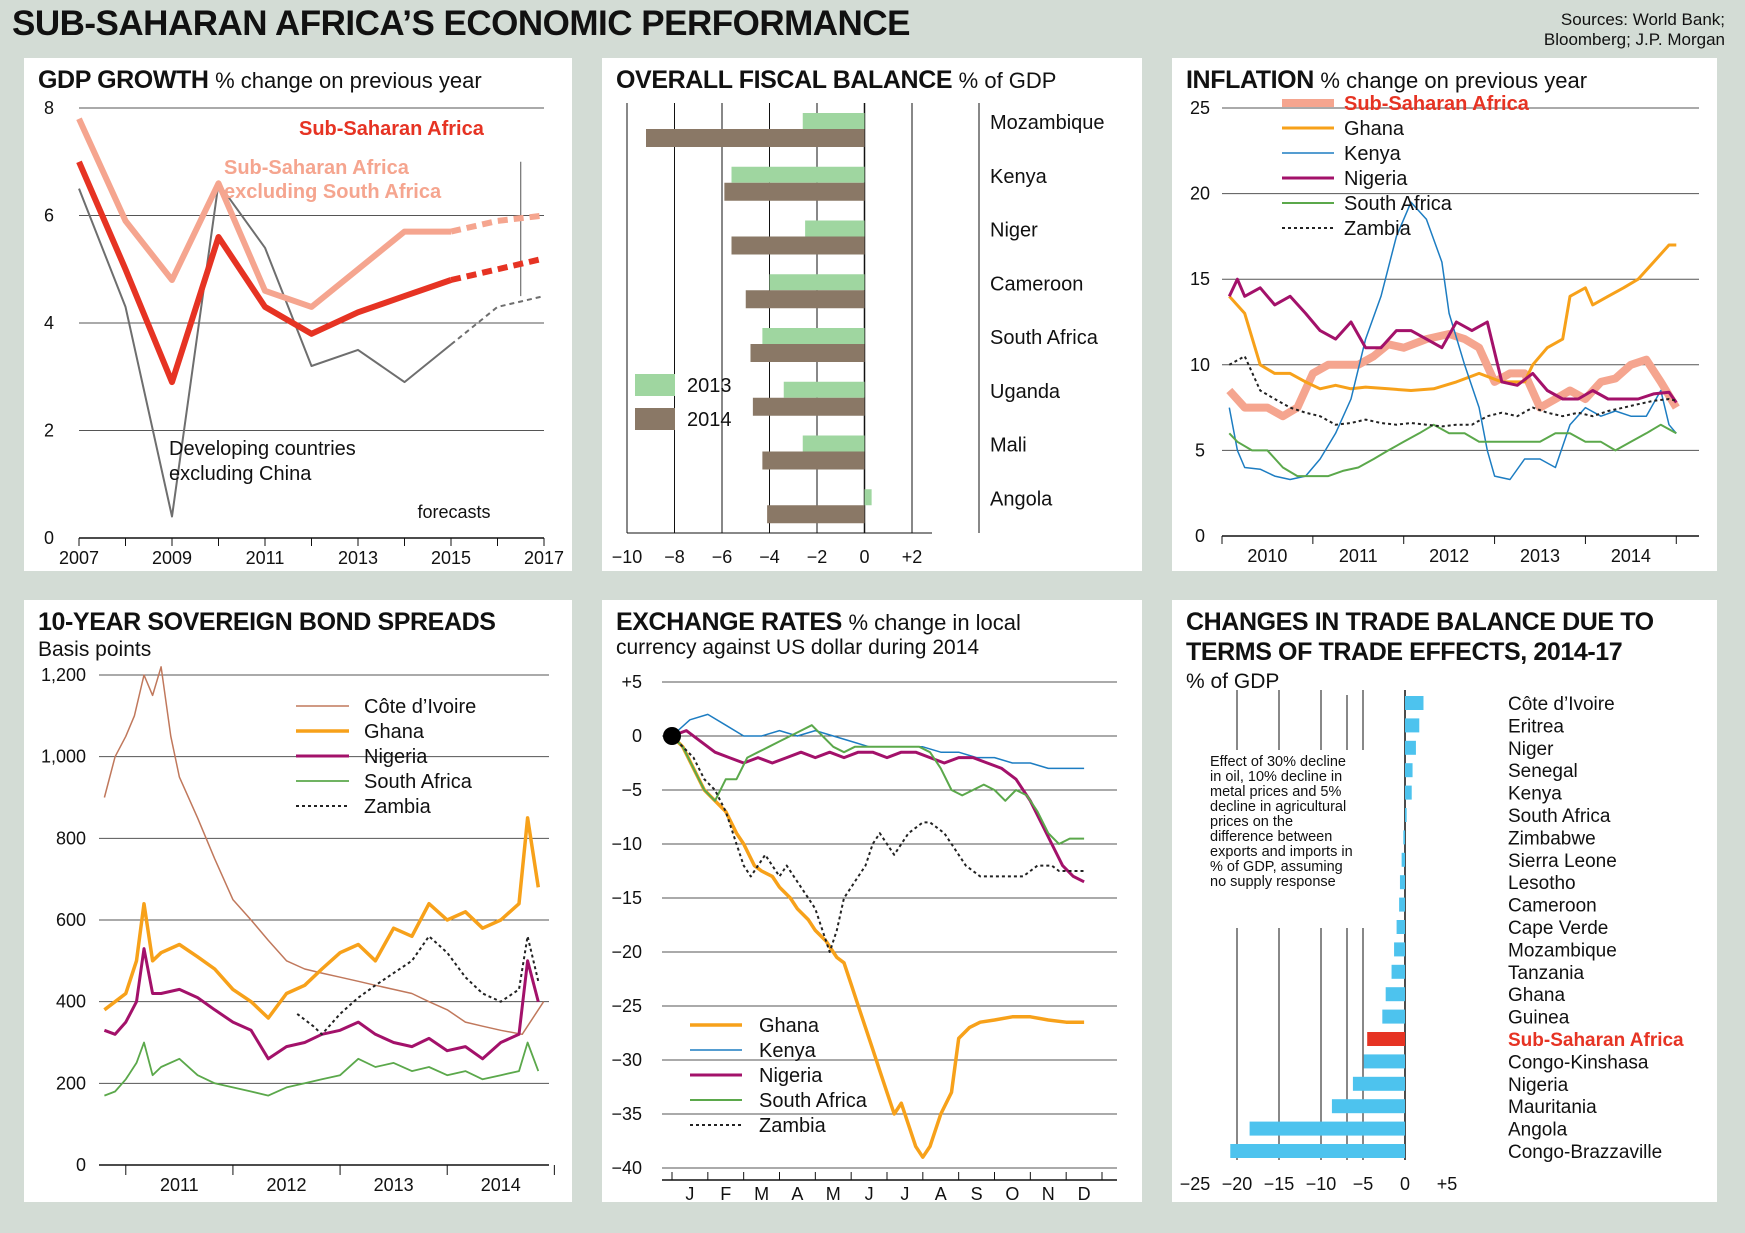  Describe the element at coordinates (322, 1069) in the screenshot. I see `bonds-series-line-south-africa` at that location.